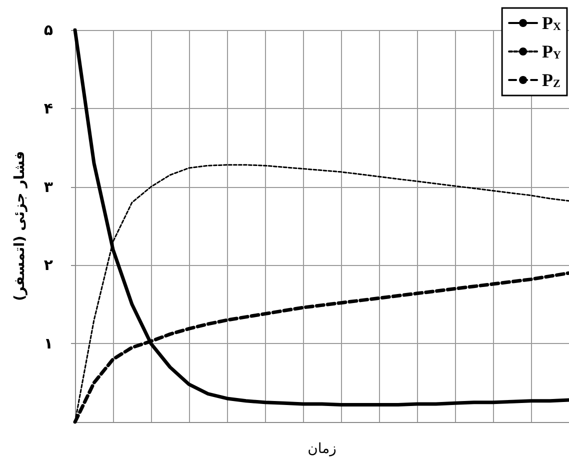 This screenshot has width=569, height=461. I want to click on y-tick-label: ۵, so click(48, 30).